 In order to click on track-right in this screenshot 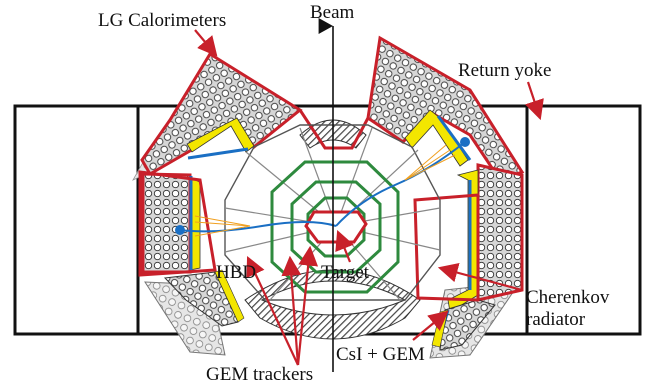, I will do `click(400, 184)`.